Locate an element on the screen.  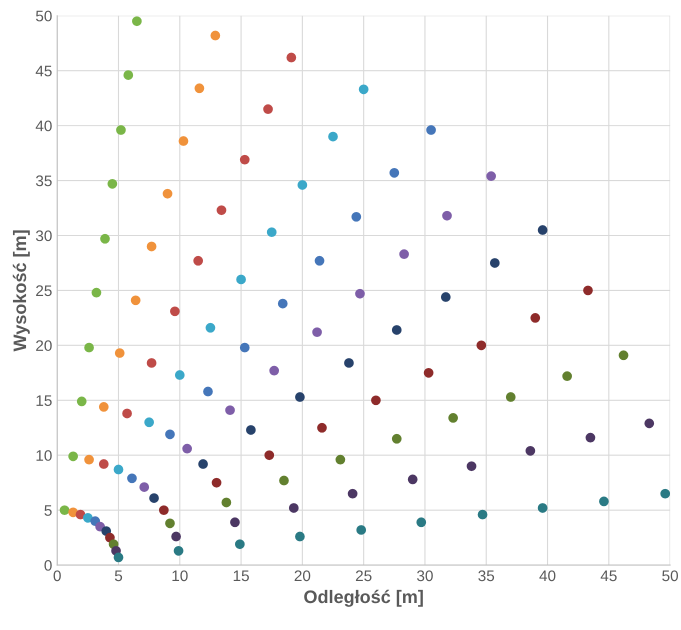
x-tick-label: 10 is located at coordinates (180, 576).